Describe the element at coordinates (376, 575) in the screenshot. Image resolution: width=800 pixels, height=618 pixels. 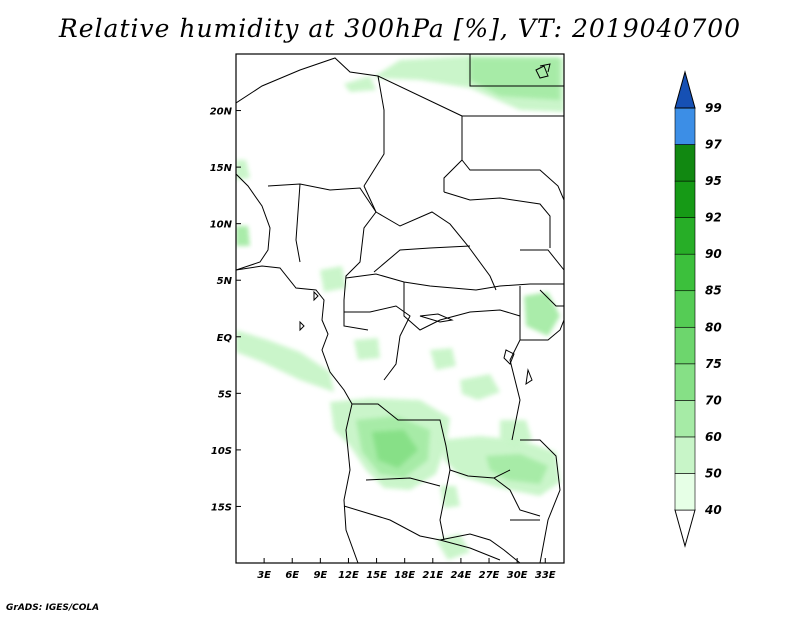
I see `lon-tick-label: 15E` at that location.